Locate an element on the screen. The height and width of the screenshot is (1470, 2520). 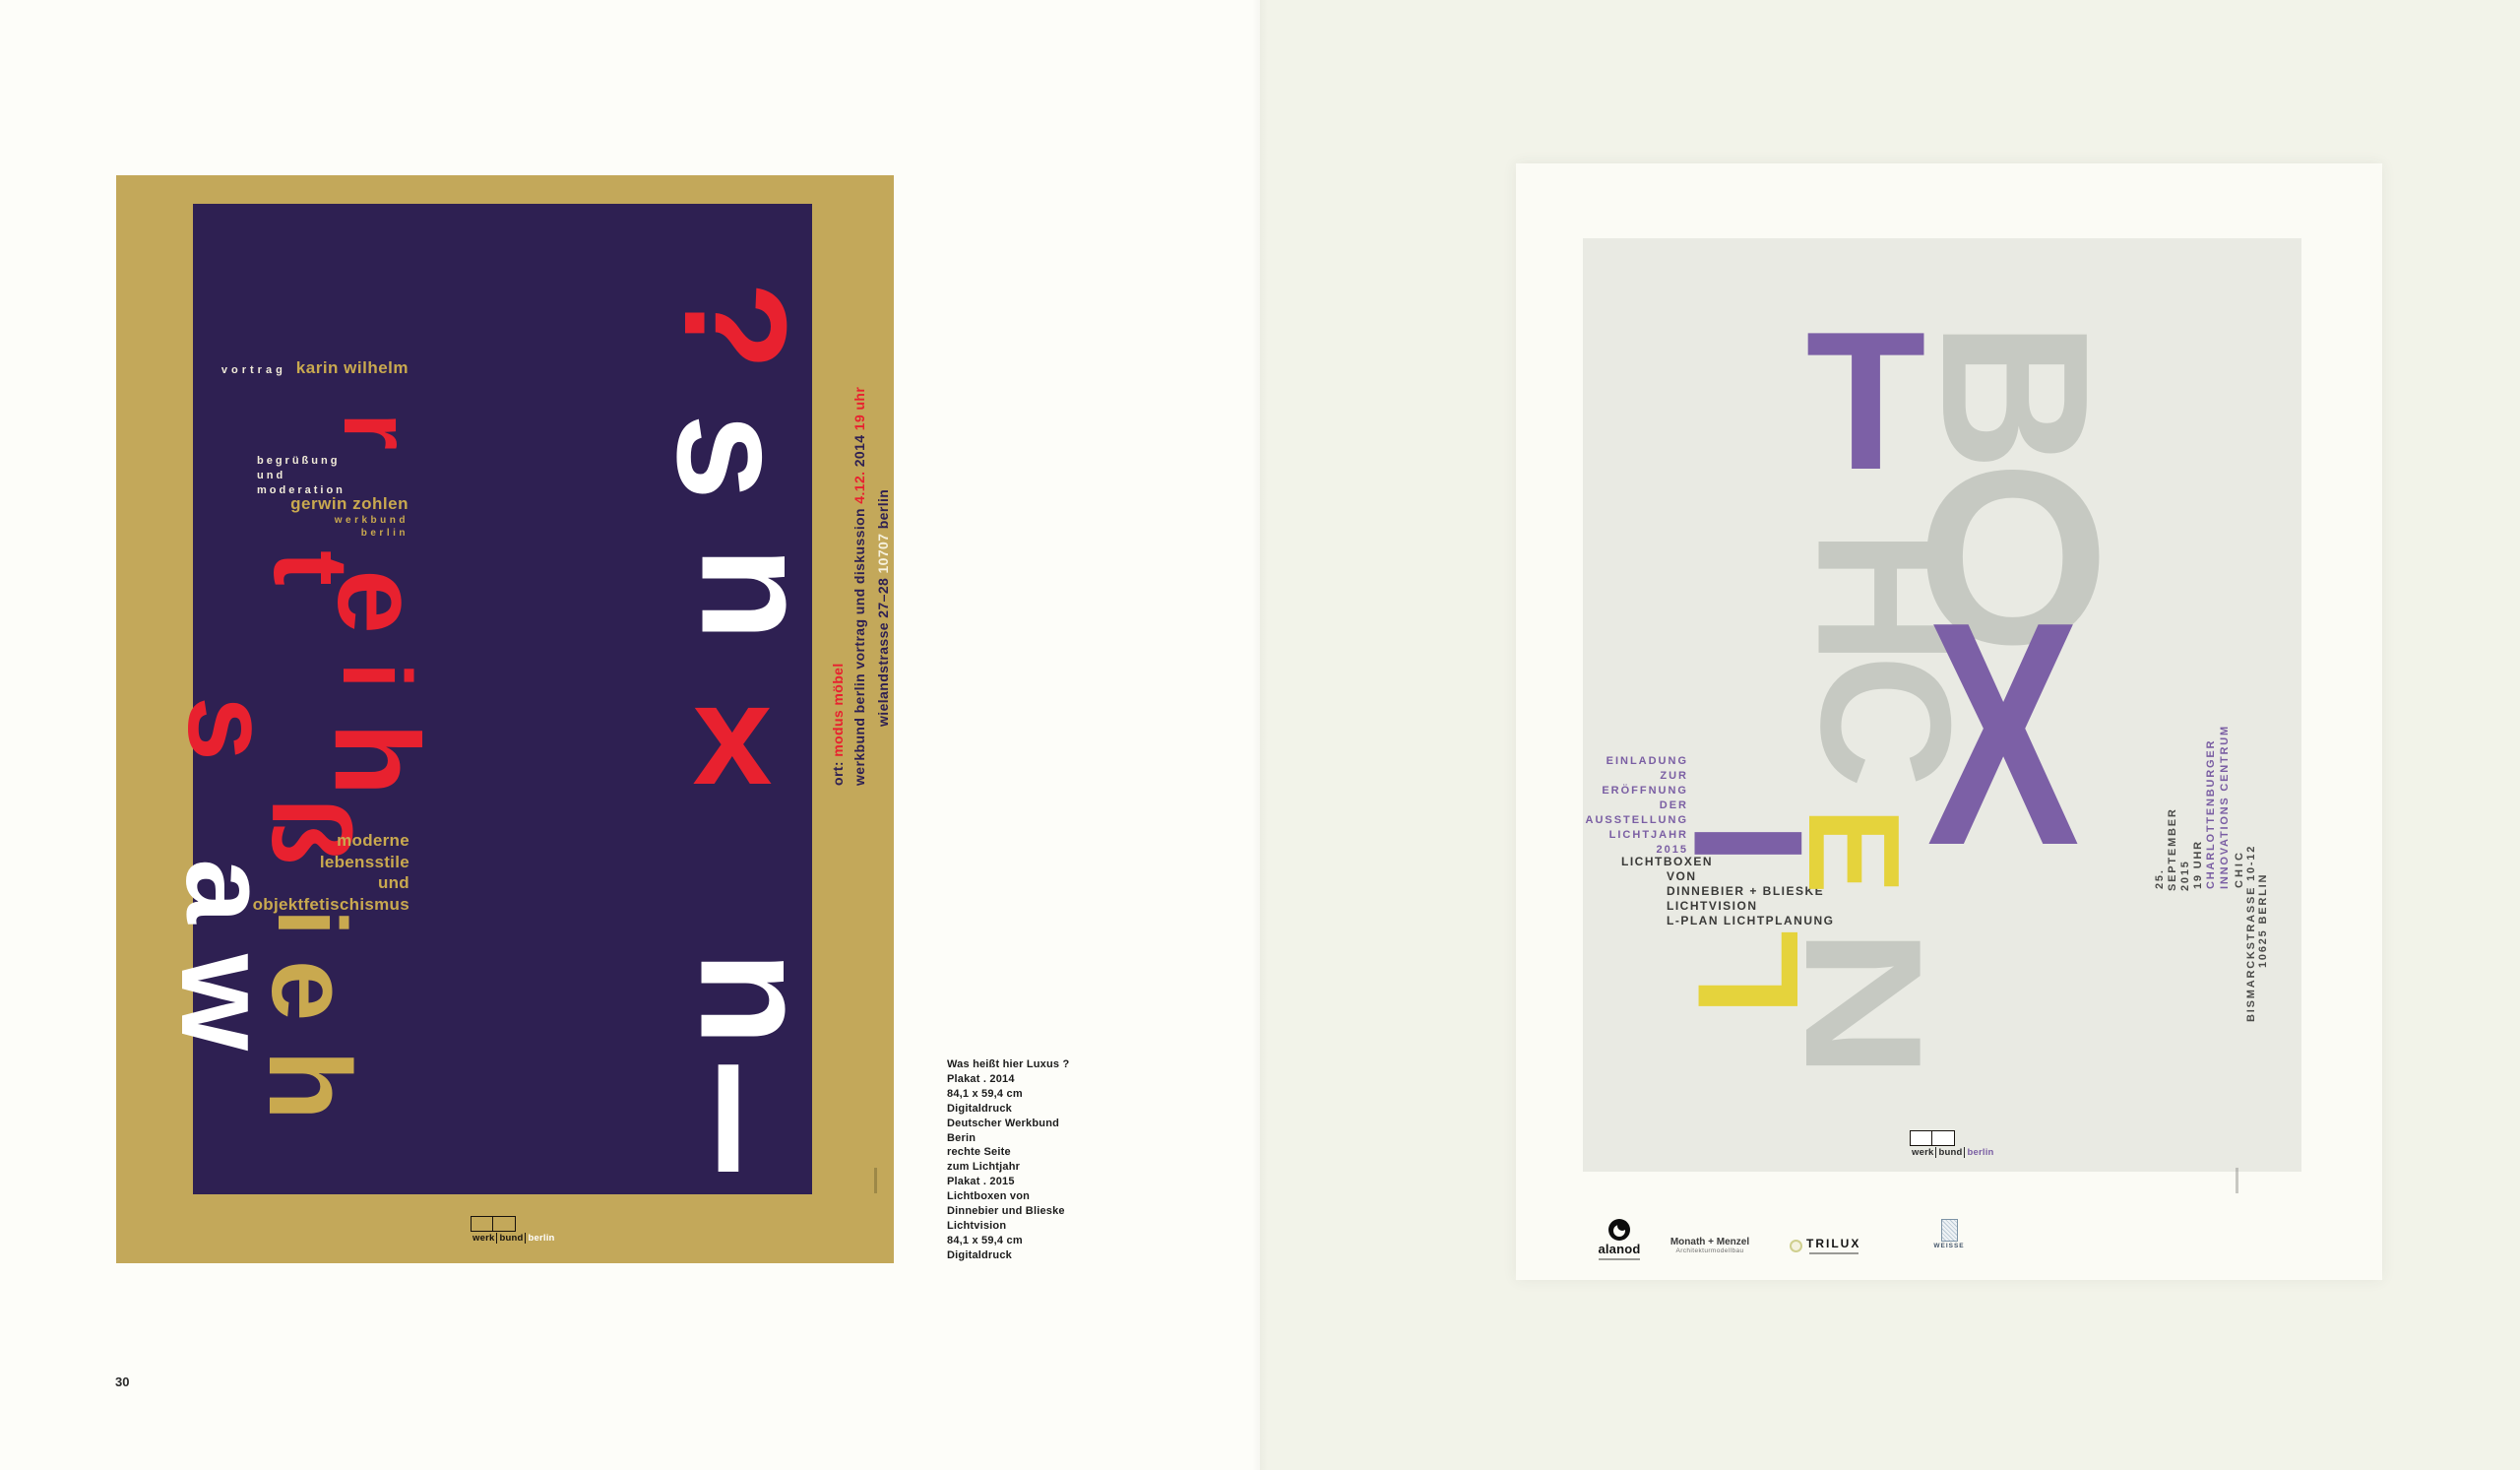
poster-letter: T is located at coordinates (1865, 401).